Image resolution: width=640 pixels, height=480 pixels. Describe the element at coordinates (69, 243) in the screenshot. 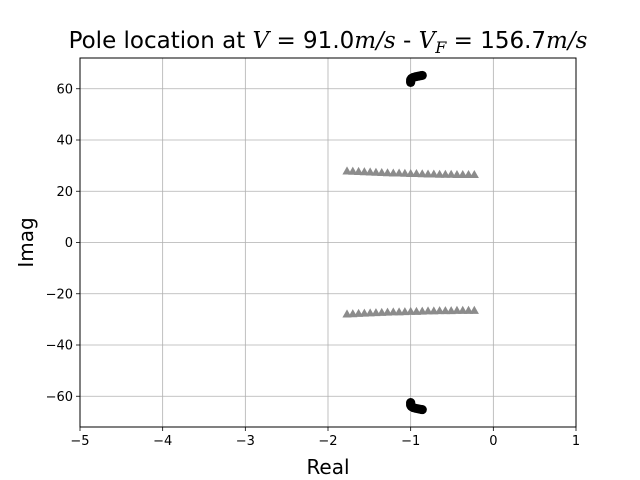

I see `y-tick-label: 0` at that location.